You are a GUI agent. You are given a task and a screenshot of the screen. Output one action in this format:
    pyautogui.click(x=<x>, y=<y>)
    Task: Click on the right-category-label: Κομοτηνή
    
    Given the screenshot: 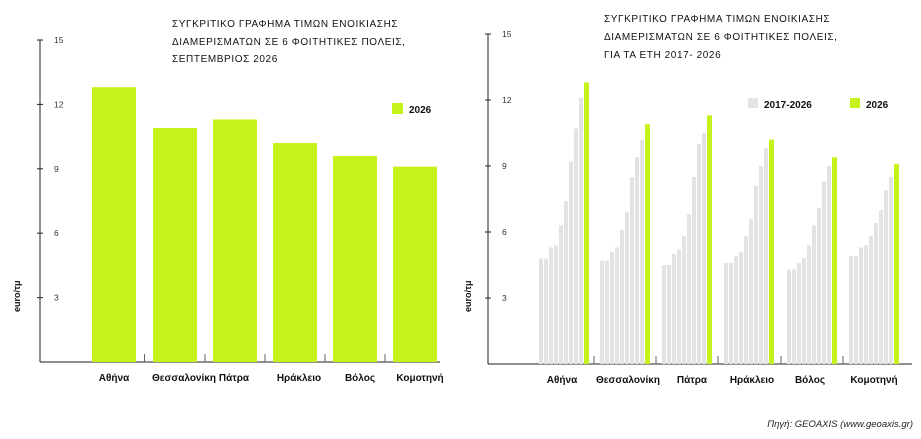 What is the action you would take?
    pyautogui.click(x=873, y=380)
    